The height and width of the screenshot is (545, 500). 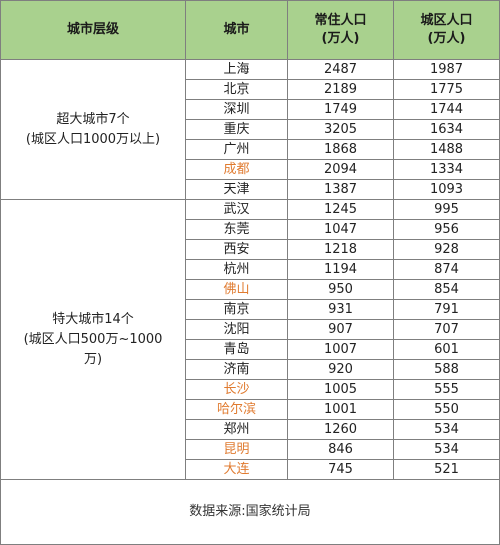 What do you see at coordinates (236, 289) in the screenshot?
I see `city-cell: 佛山` at bounding box center [236, 289].